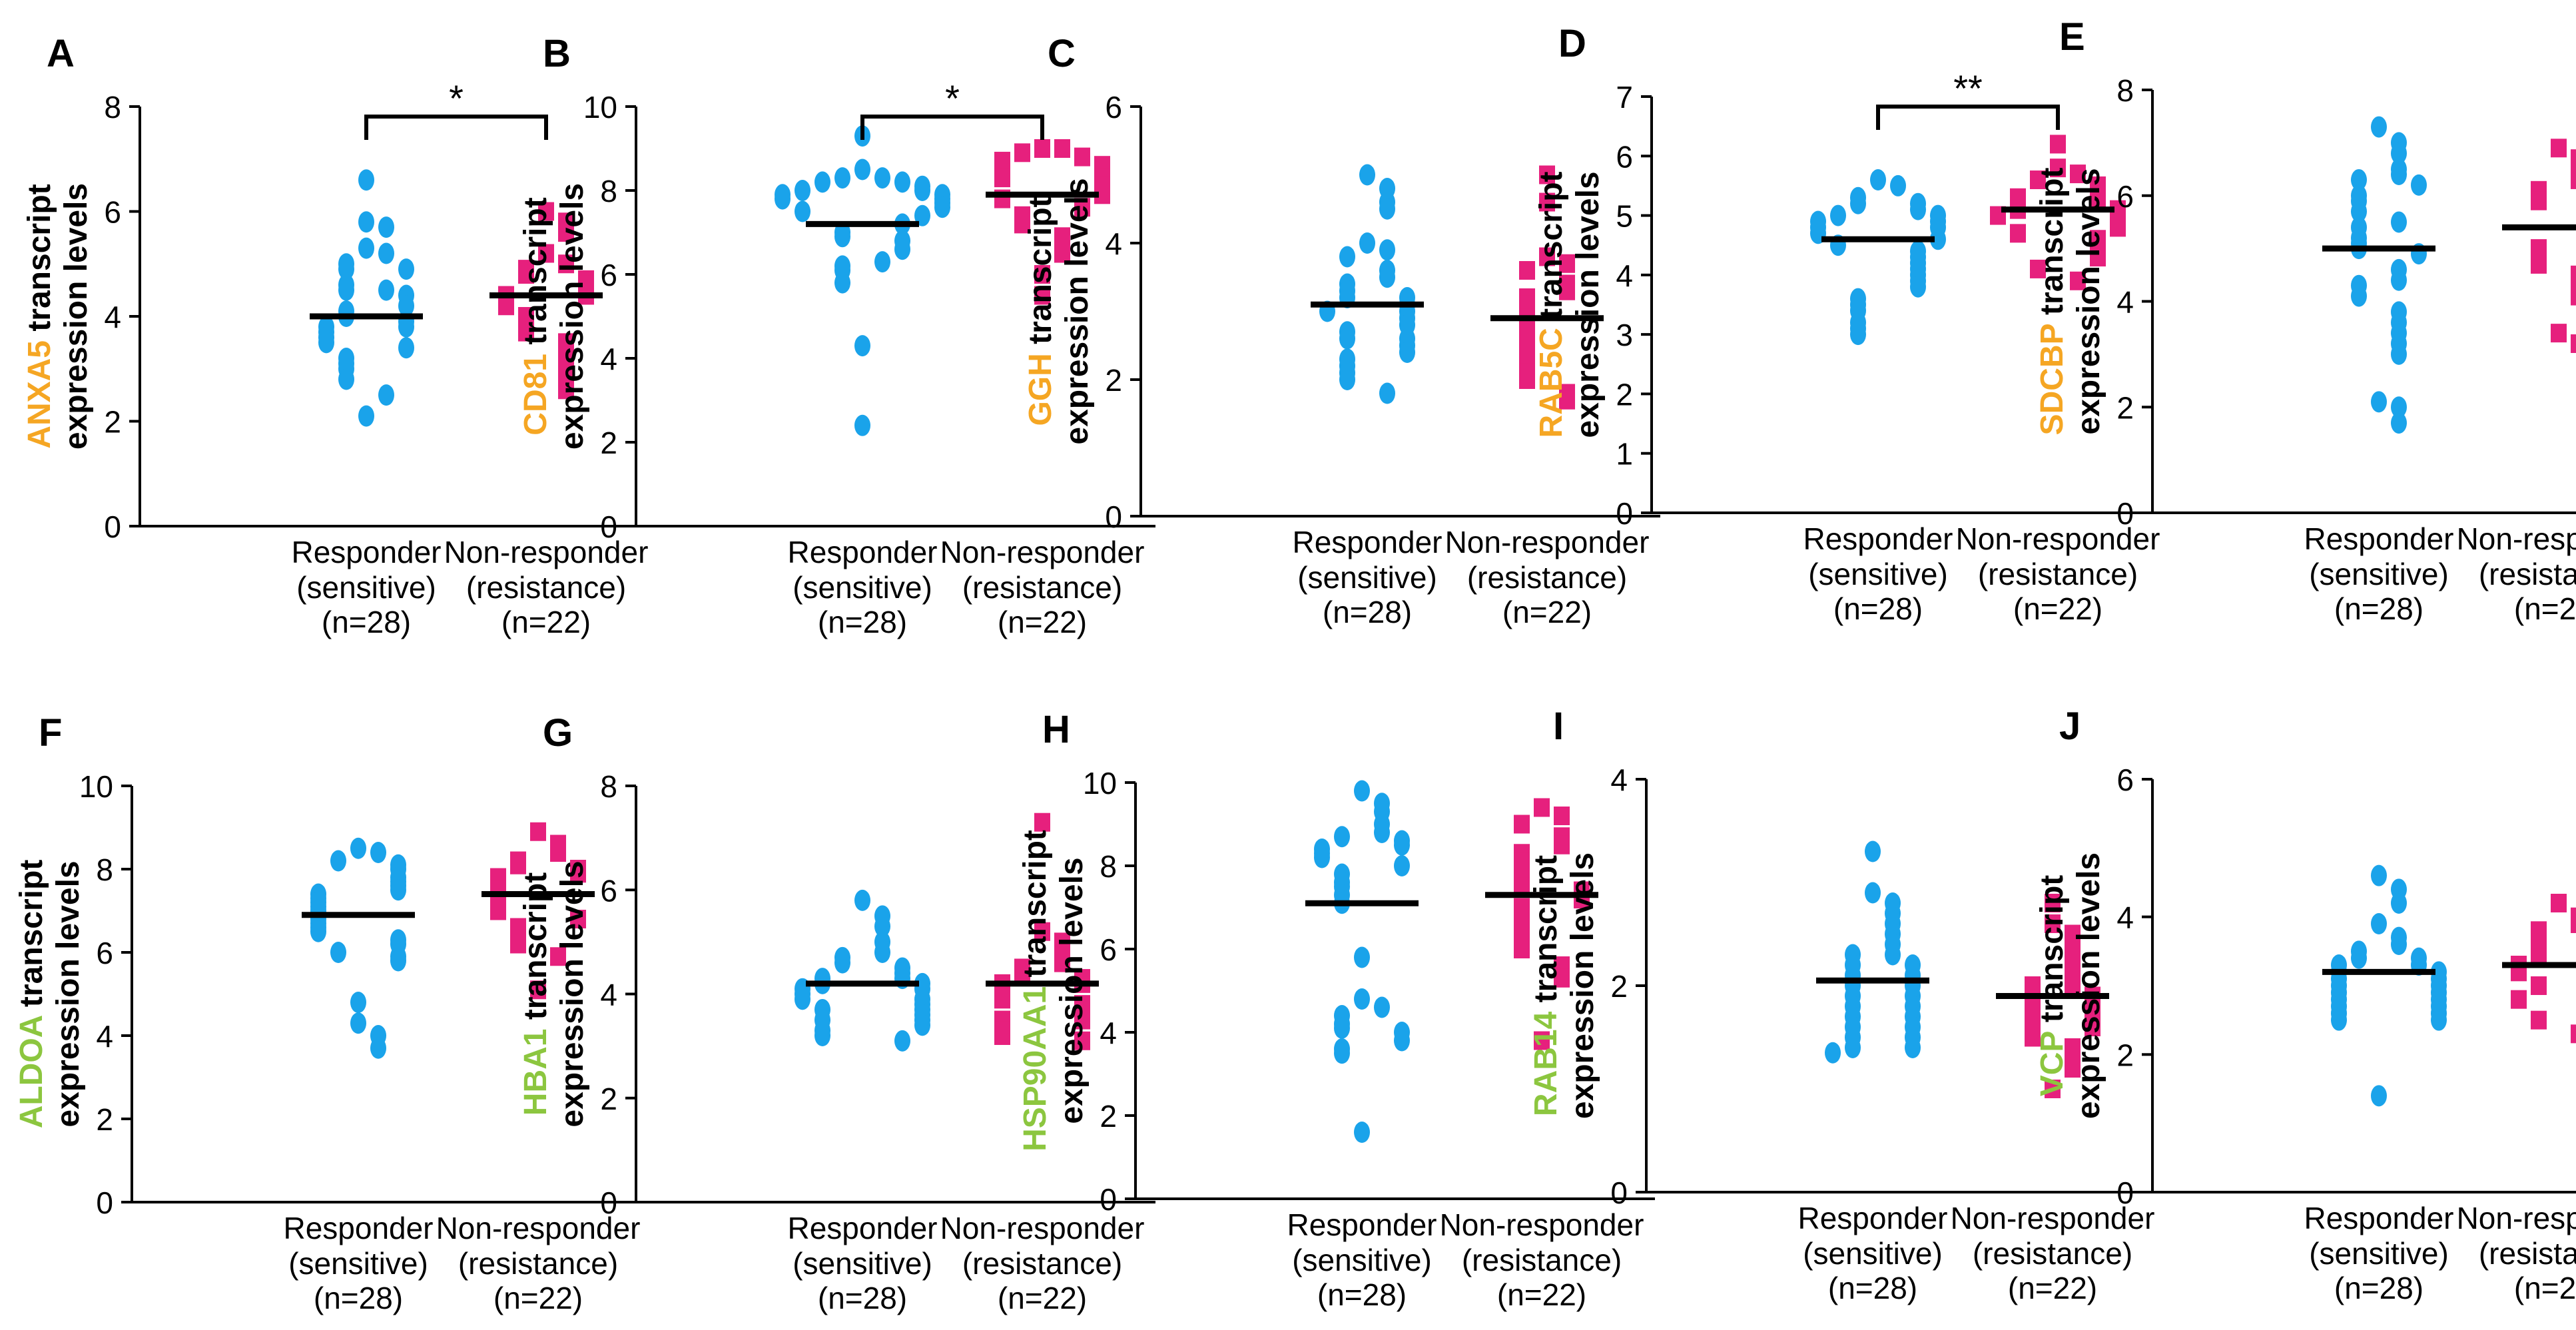  Describe the element at coordinates (2053, 1218) in the screenshot. I see `x-category-label: Non-responder` at that location.